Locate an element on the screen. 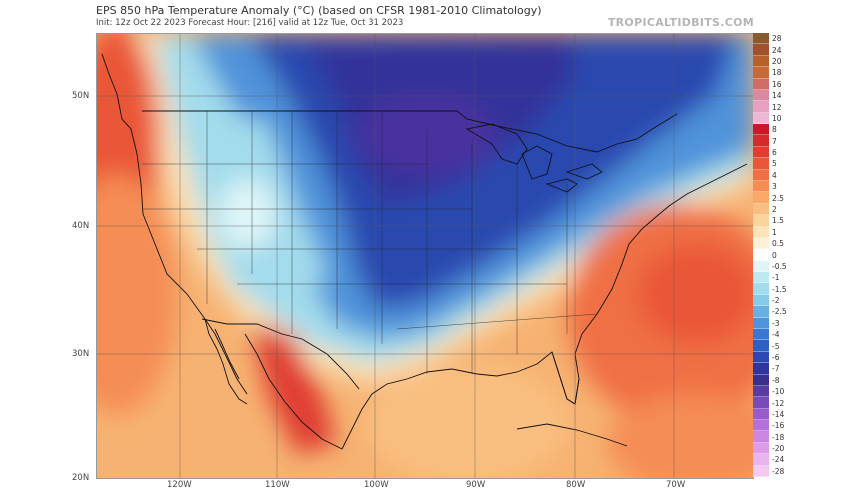 This screenshot has width=848, height=490. colorbar-tick-label: 1 is located at coordinates (774, 232).